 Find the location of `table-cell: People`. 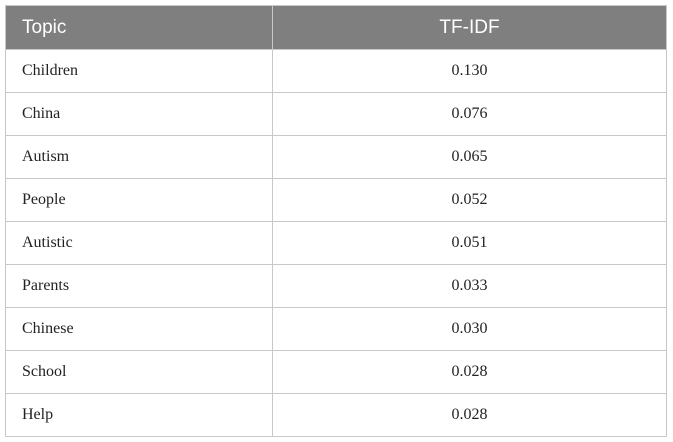

table-cell: People is located at coordinates (139, 200).